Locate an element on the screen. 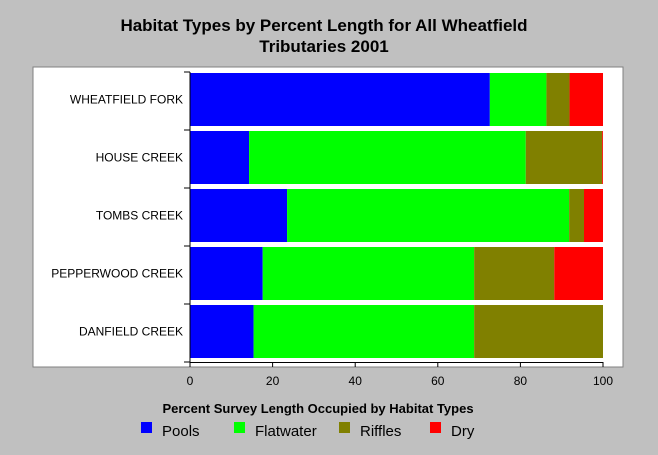  legend-swatch-riffles is located at coordinates (344, 427).